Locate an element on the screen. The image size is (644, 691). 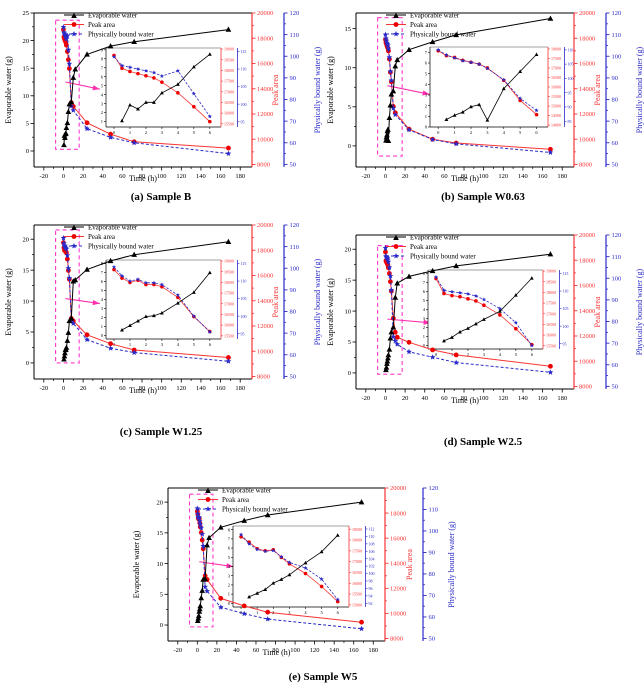
series-physically-bound-water is located at coordinates (468, 309).